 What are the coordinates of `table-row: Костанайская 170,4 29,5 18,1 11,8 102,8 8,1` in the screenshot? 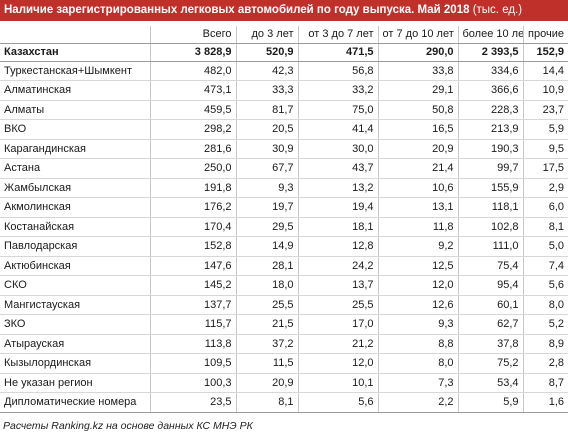 It's located at (284, 227).